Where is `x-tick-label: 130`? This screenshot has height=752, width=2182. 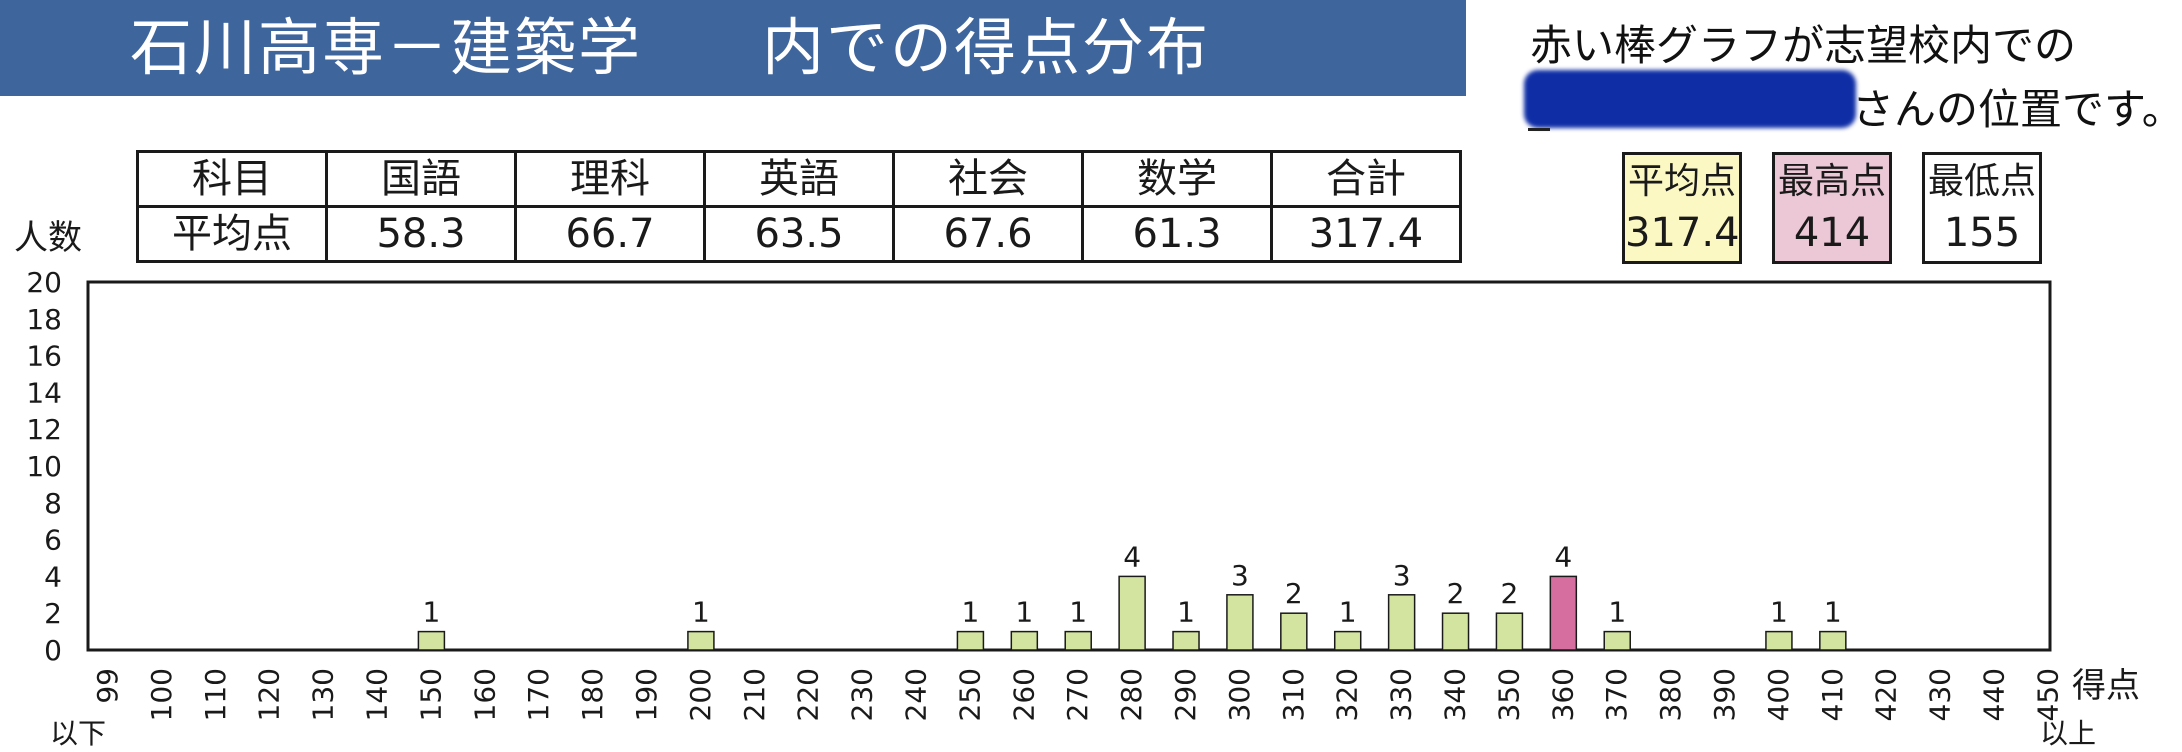 x-tick-label: 130 is located at coordinates (323, 694).